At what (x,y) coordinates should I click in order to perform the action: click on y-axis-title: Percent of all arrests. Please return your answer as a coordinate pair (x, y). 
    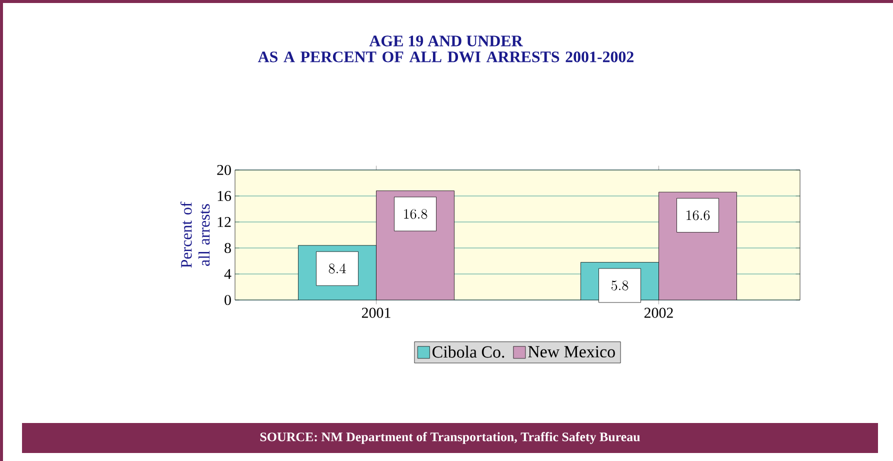
    Looking at the image, I should click on (195, 235).